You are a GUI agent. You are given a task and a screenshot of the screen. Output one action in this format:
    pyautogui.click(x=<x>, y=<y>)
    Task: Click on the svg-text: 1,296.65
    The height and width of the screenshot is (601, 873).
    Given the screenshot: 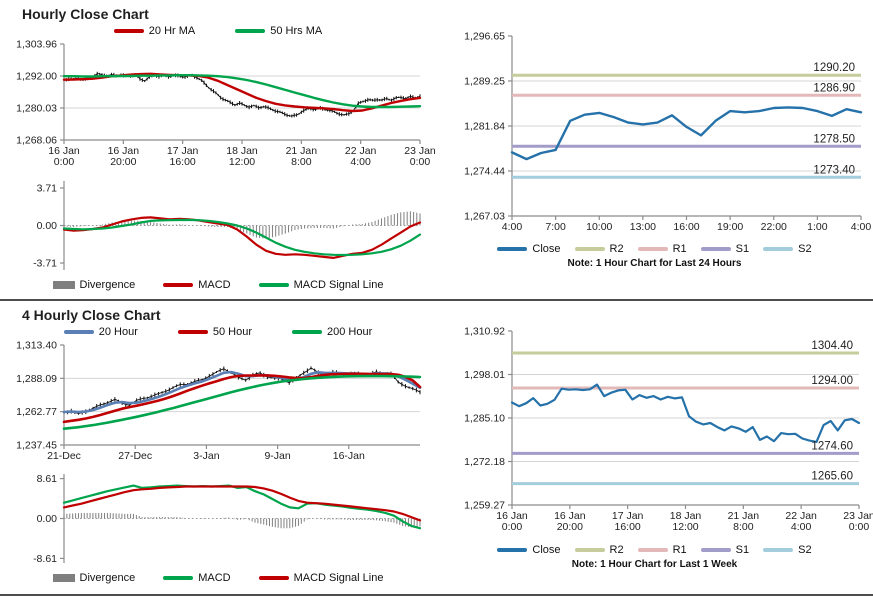 What is the action you would take?
    pyautogui.click(x=484, y=37)
    